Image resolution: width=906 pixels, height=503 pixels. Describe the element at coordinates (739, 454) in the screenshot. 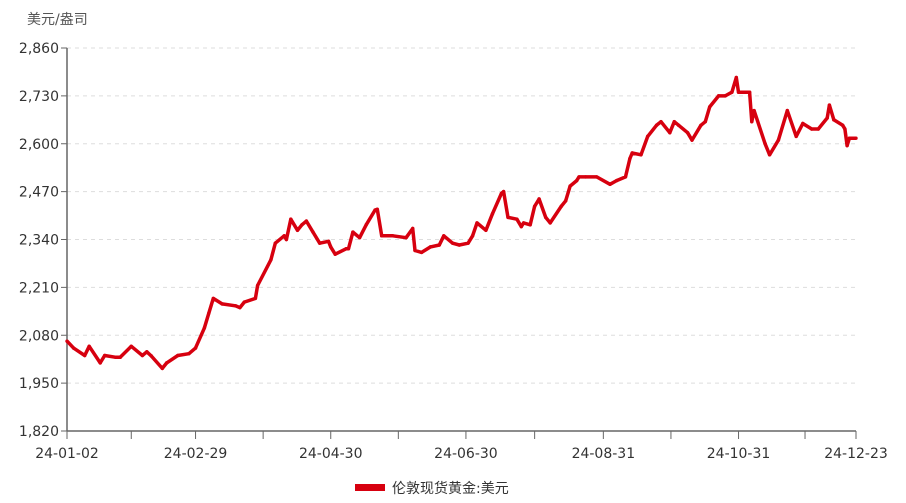

I see `x-tick-label: 24-10-31` at that location.